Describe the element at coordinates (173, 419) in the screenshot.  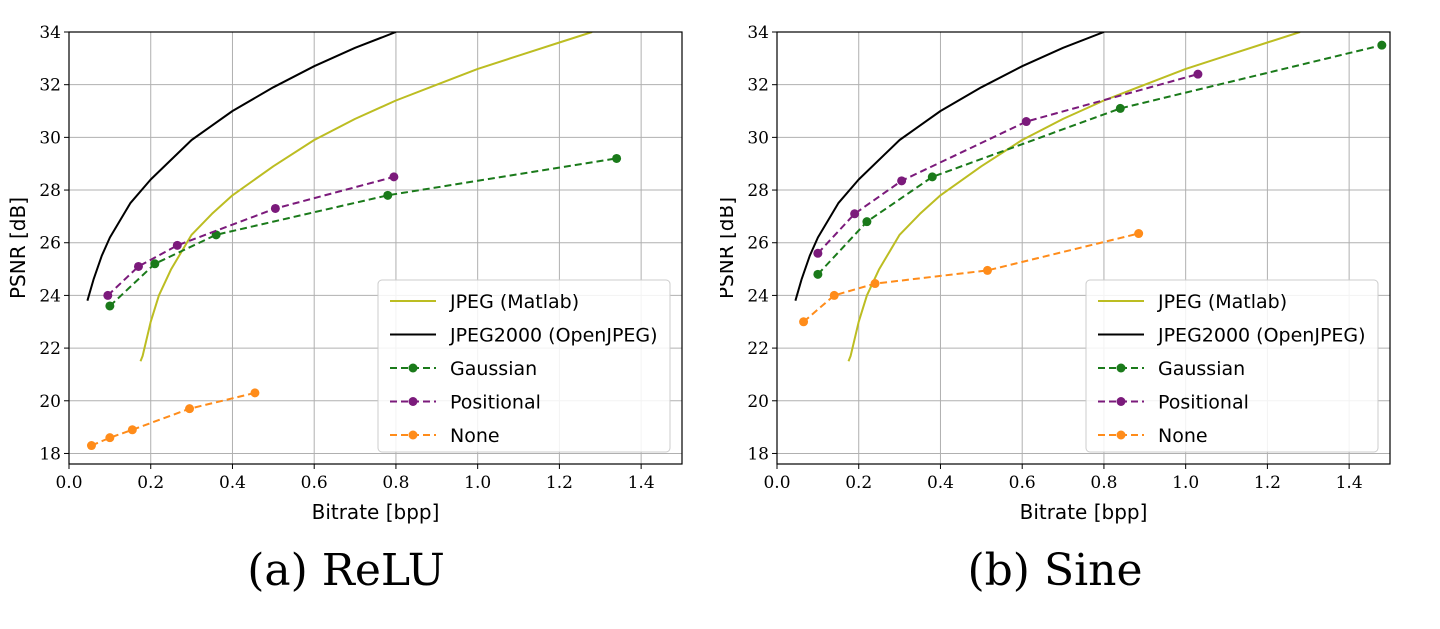
I see `series-line-none` at that location.